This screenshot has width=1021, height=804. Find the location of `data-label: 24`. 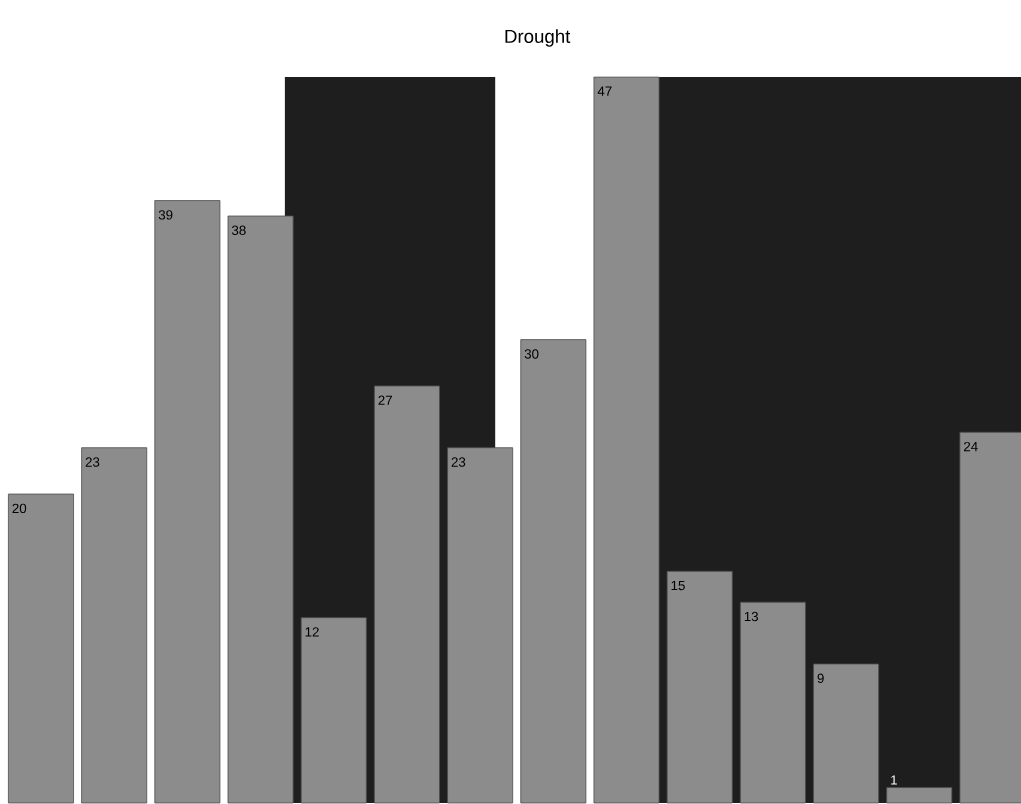

data-label: 24 is located at coordinates (970, 446).